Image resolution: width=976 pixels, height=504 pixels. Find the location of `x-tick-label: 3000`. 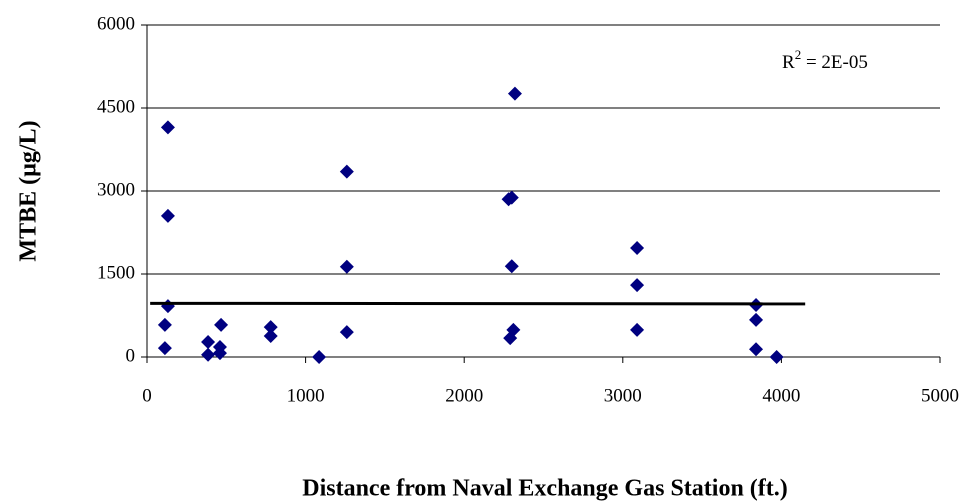

x-tick-label: 3000 is located at coordinates (623, 395).